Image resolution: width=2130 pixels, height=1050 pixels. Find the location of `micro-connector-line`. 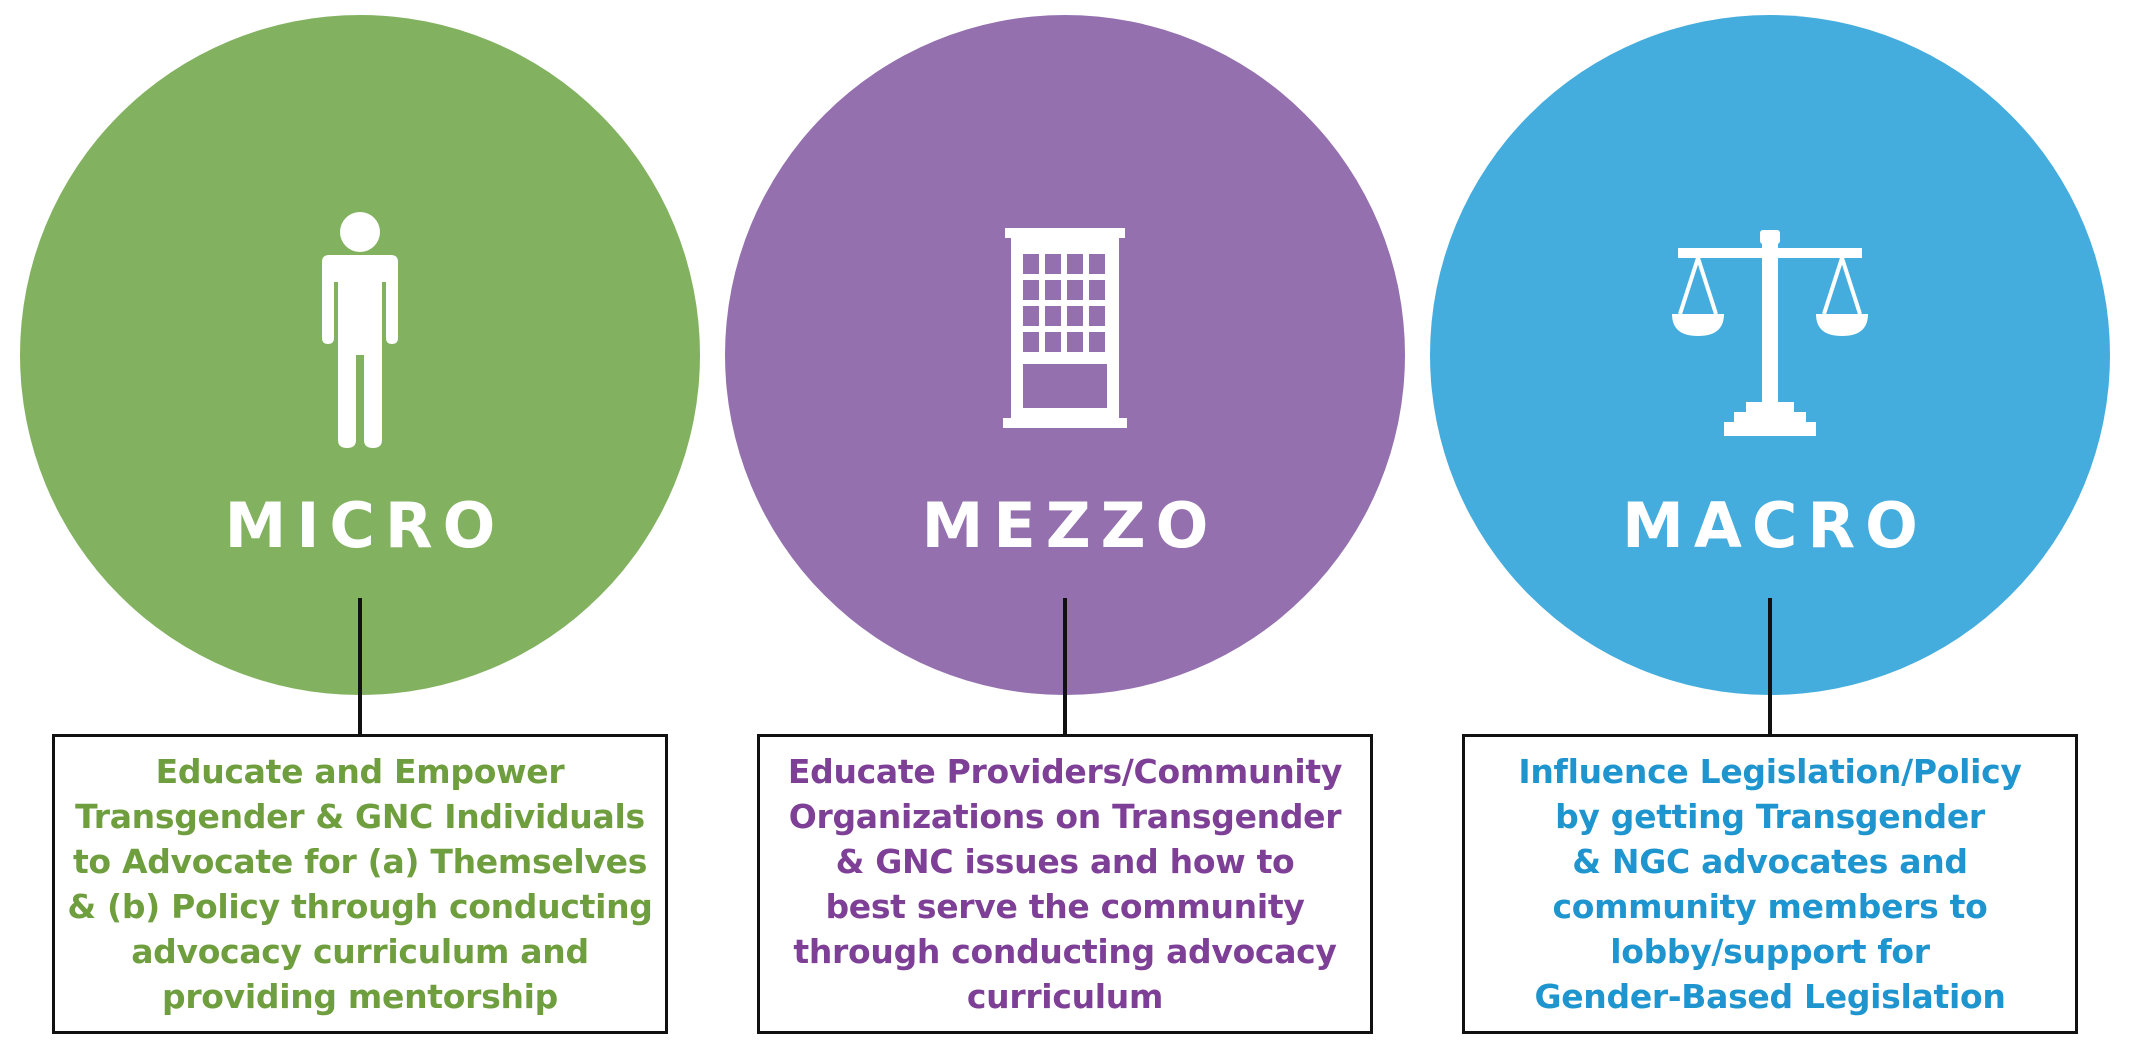

micro-connector-line is located at coordinates (360, 666).